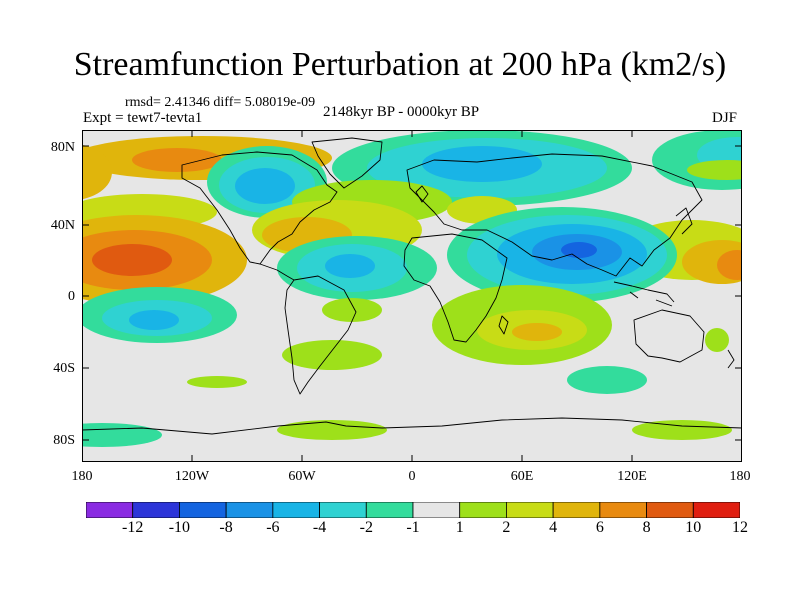  What do you see at coordinates (220, 102) in the screenshot?
I see `stats-line: rmsd= 2.41346 diff= 5.08019e-09` at bounding box center [220, 102].